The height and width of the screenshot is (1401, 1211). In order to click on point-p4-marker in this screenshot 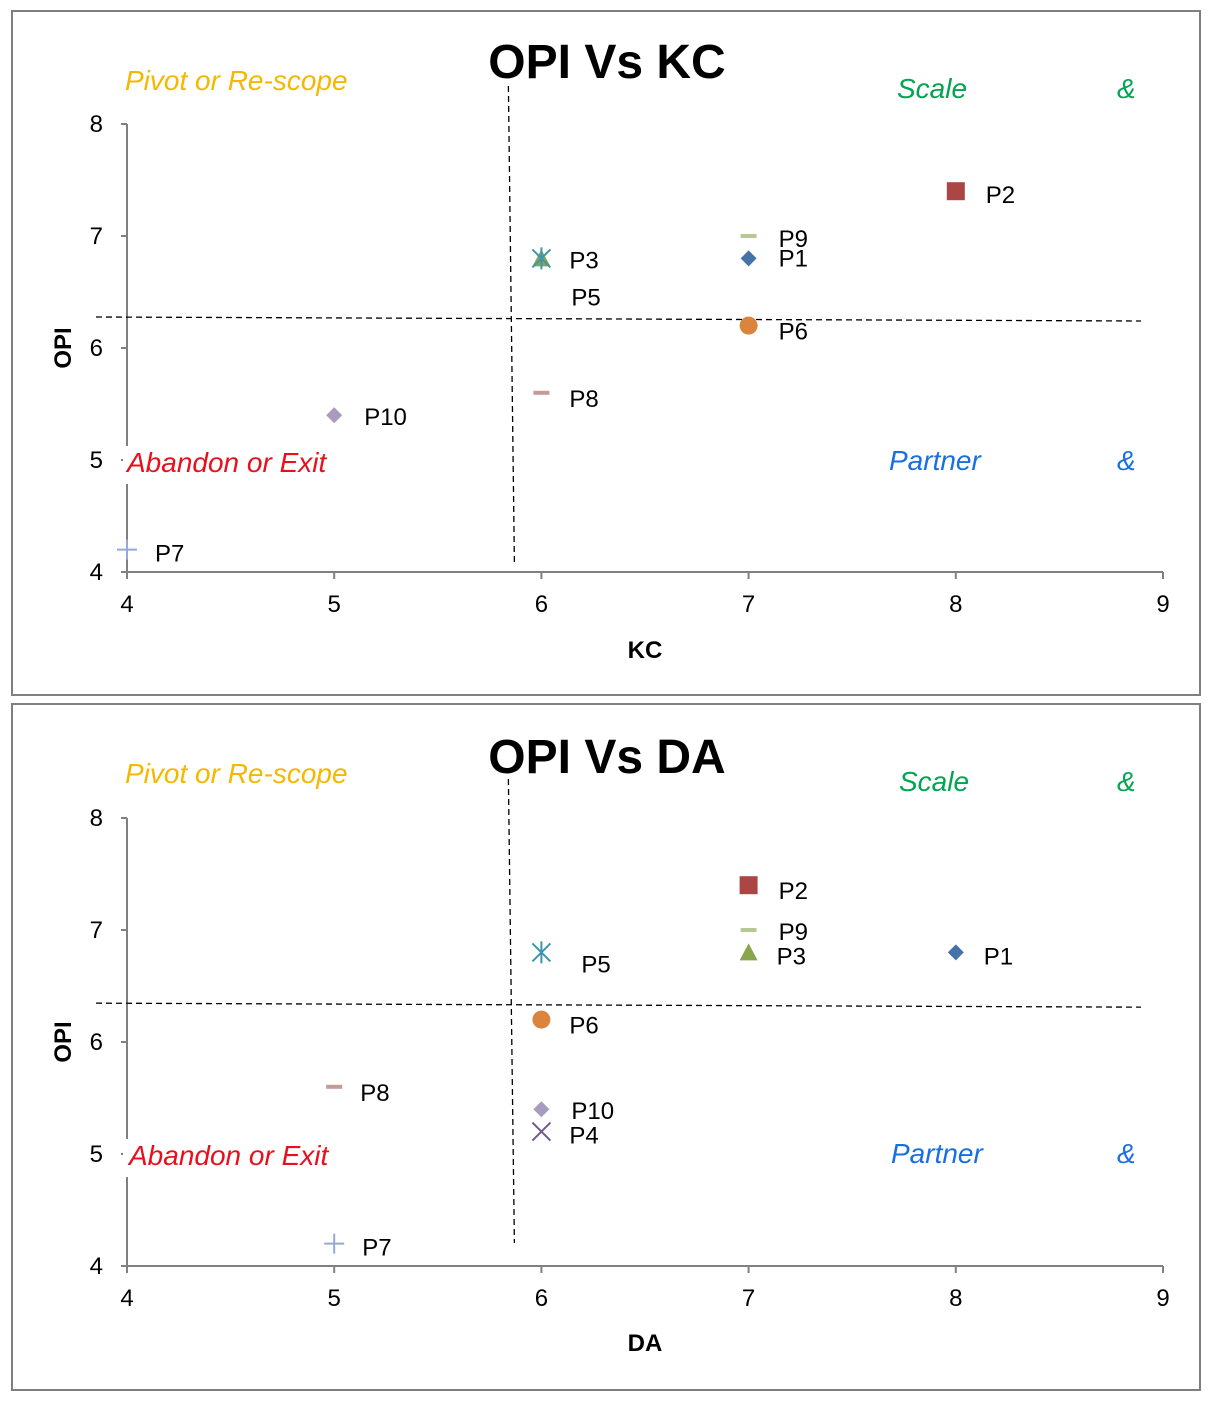, I will do `click(541, 1131)`.